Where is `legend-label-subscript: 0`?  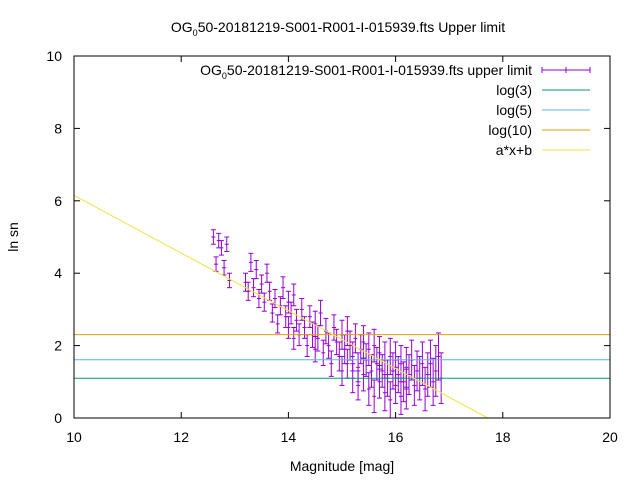
legend-label-subscript: 0 is located at coordinates (224, 76).